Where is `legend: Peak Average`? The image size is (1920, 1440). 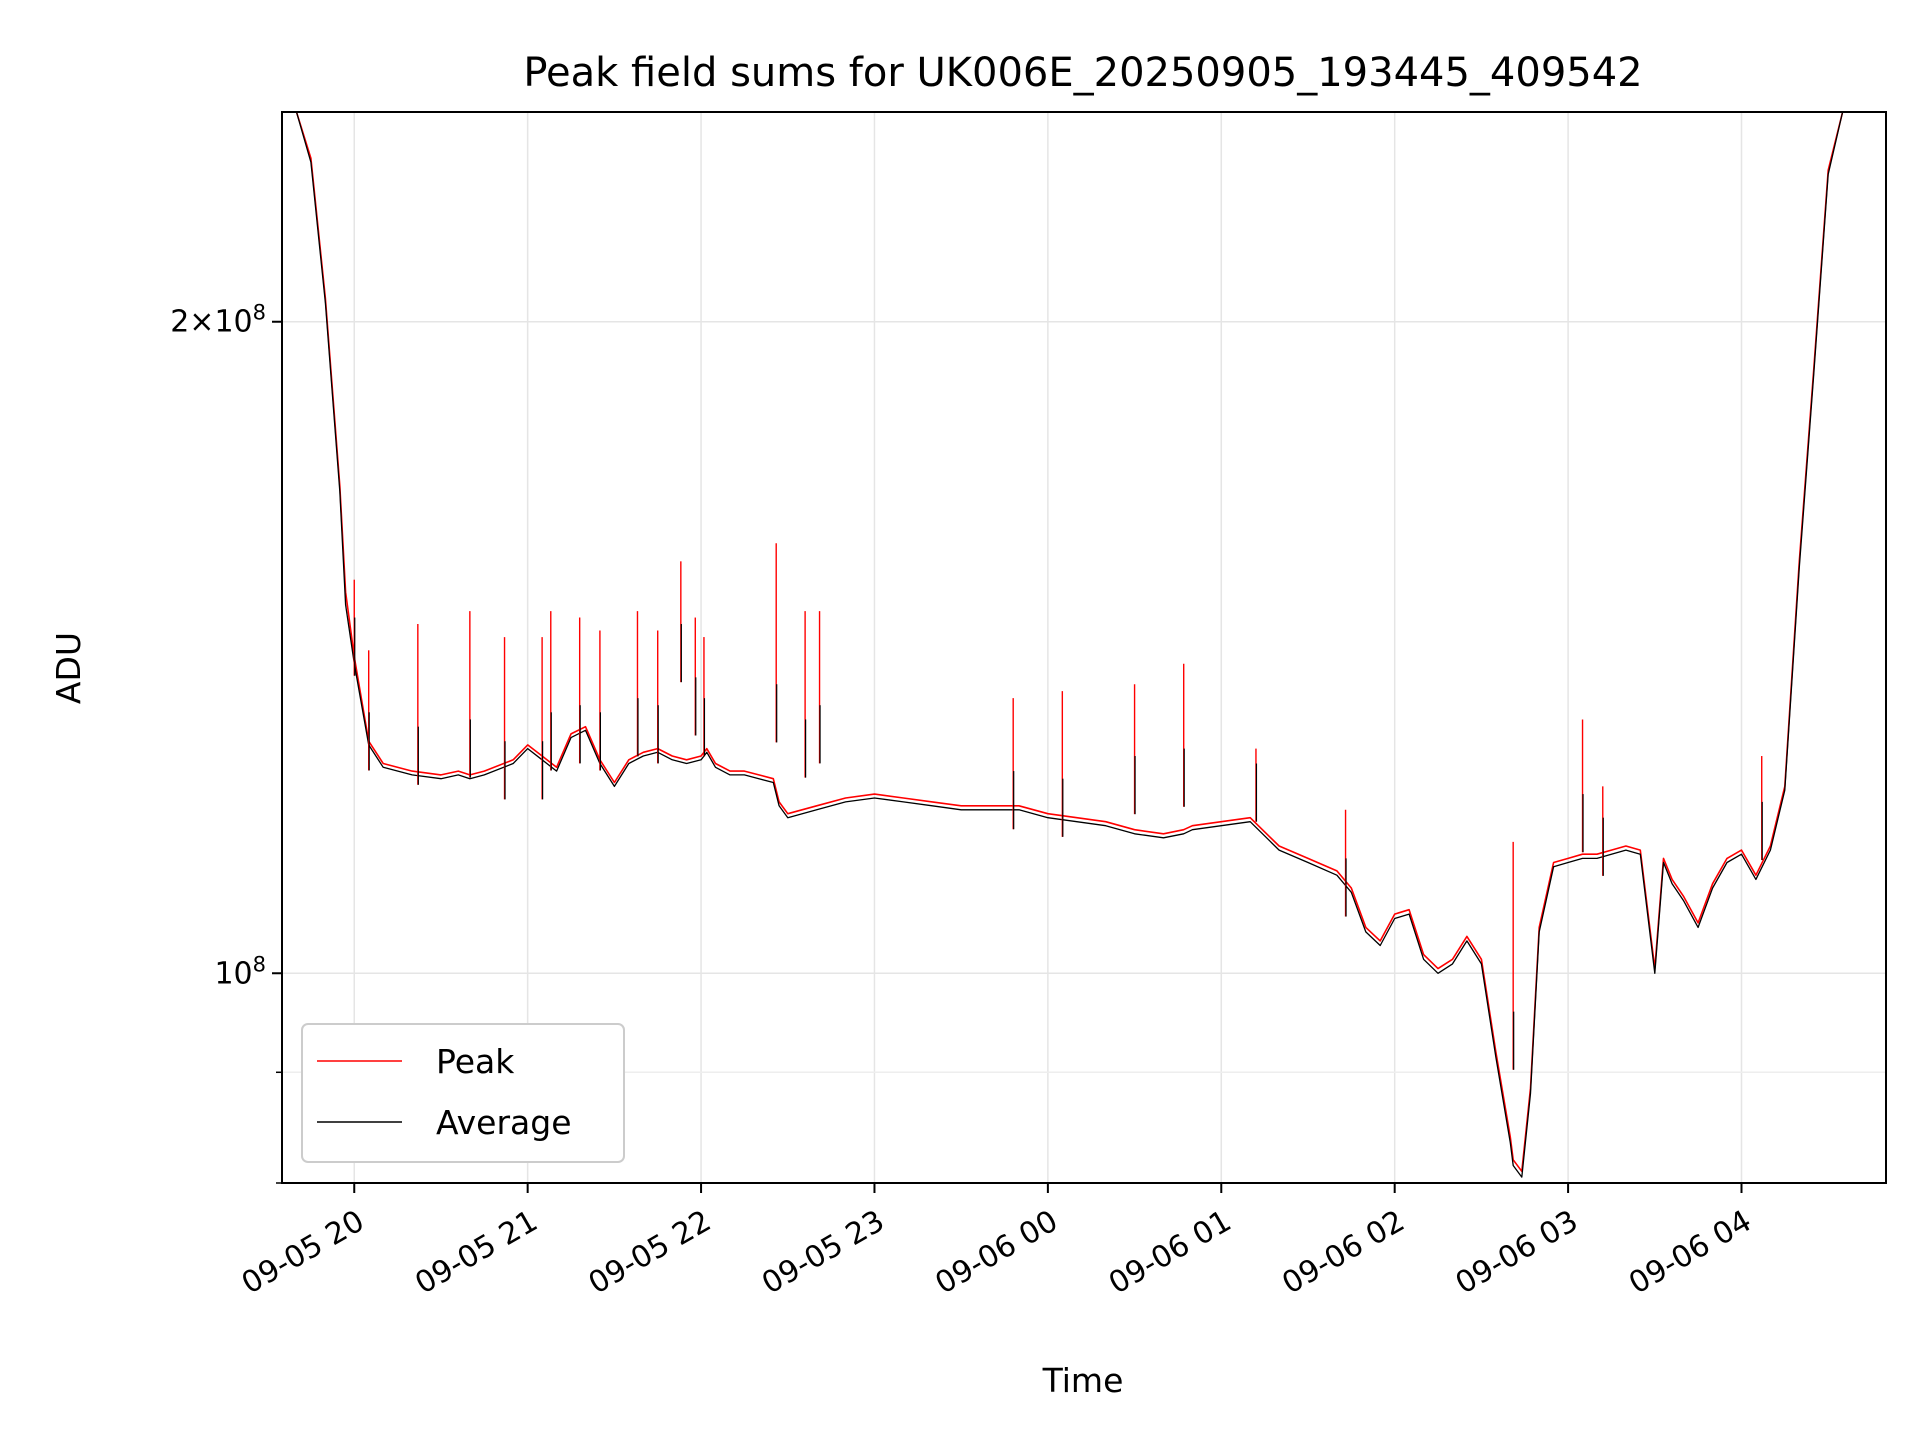
legend: Peak Average is located at coordinates (463, 1093).